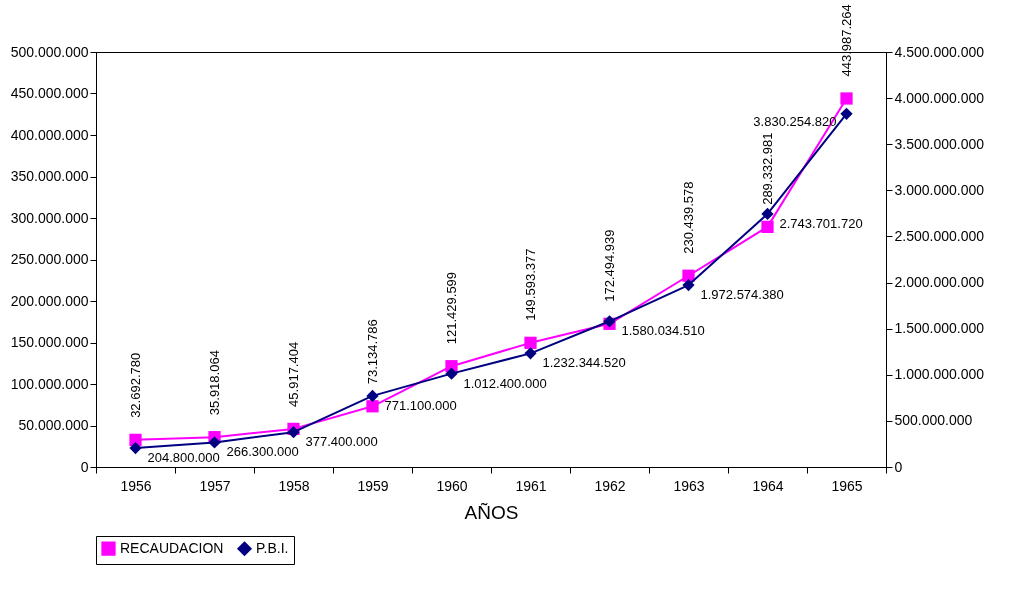  Describe the element at coordinates (372, 352) in the screenshot. I see `data-label: 73.134.786` at that location.